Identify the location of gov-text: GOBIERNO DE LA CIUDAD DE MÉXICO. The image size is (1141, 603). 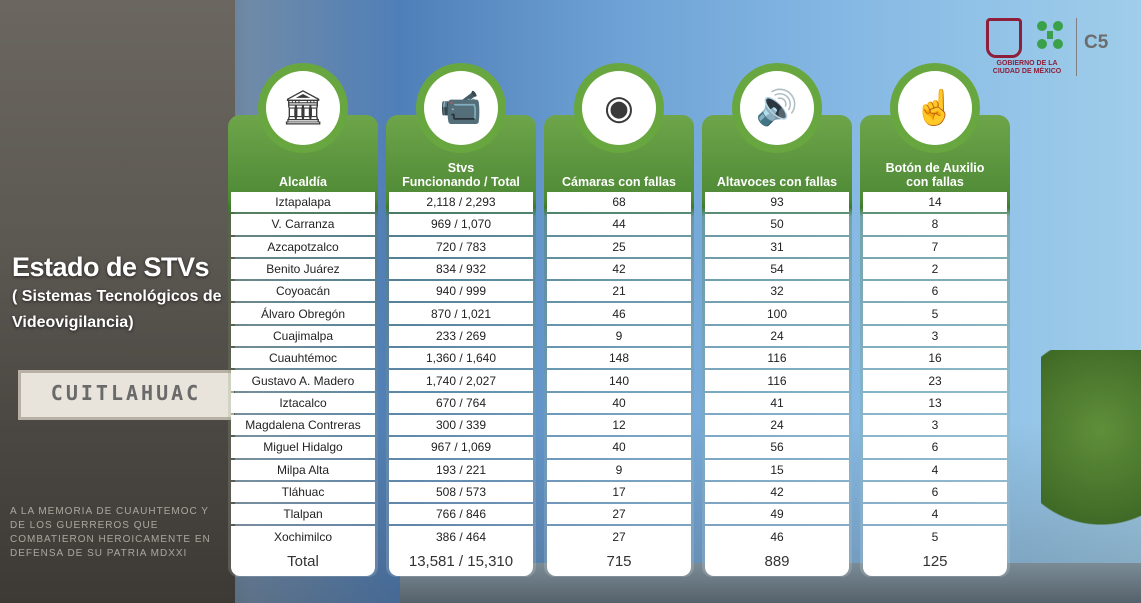
(1027, 68).